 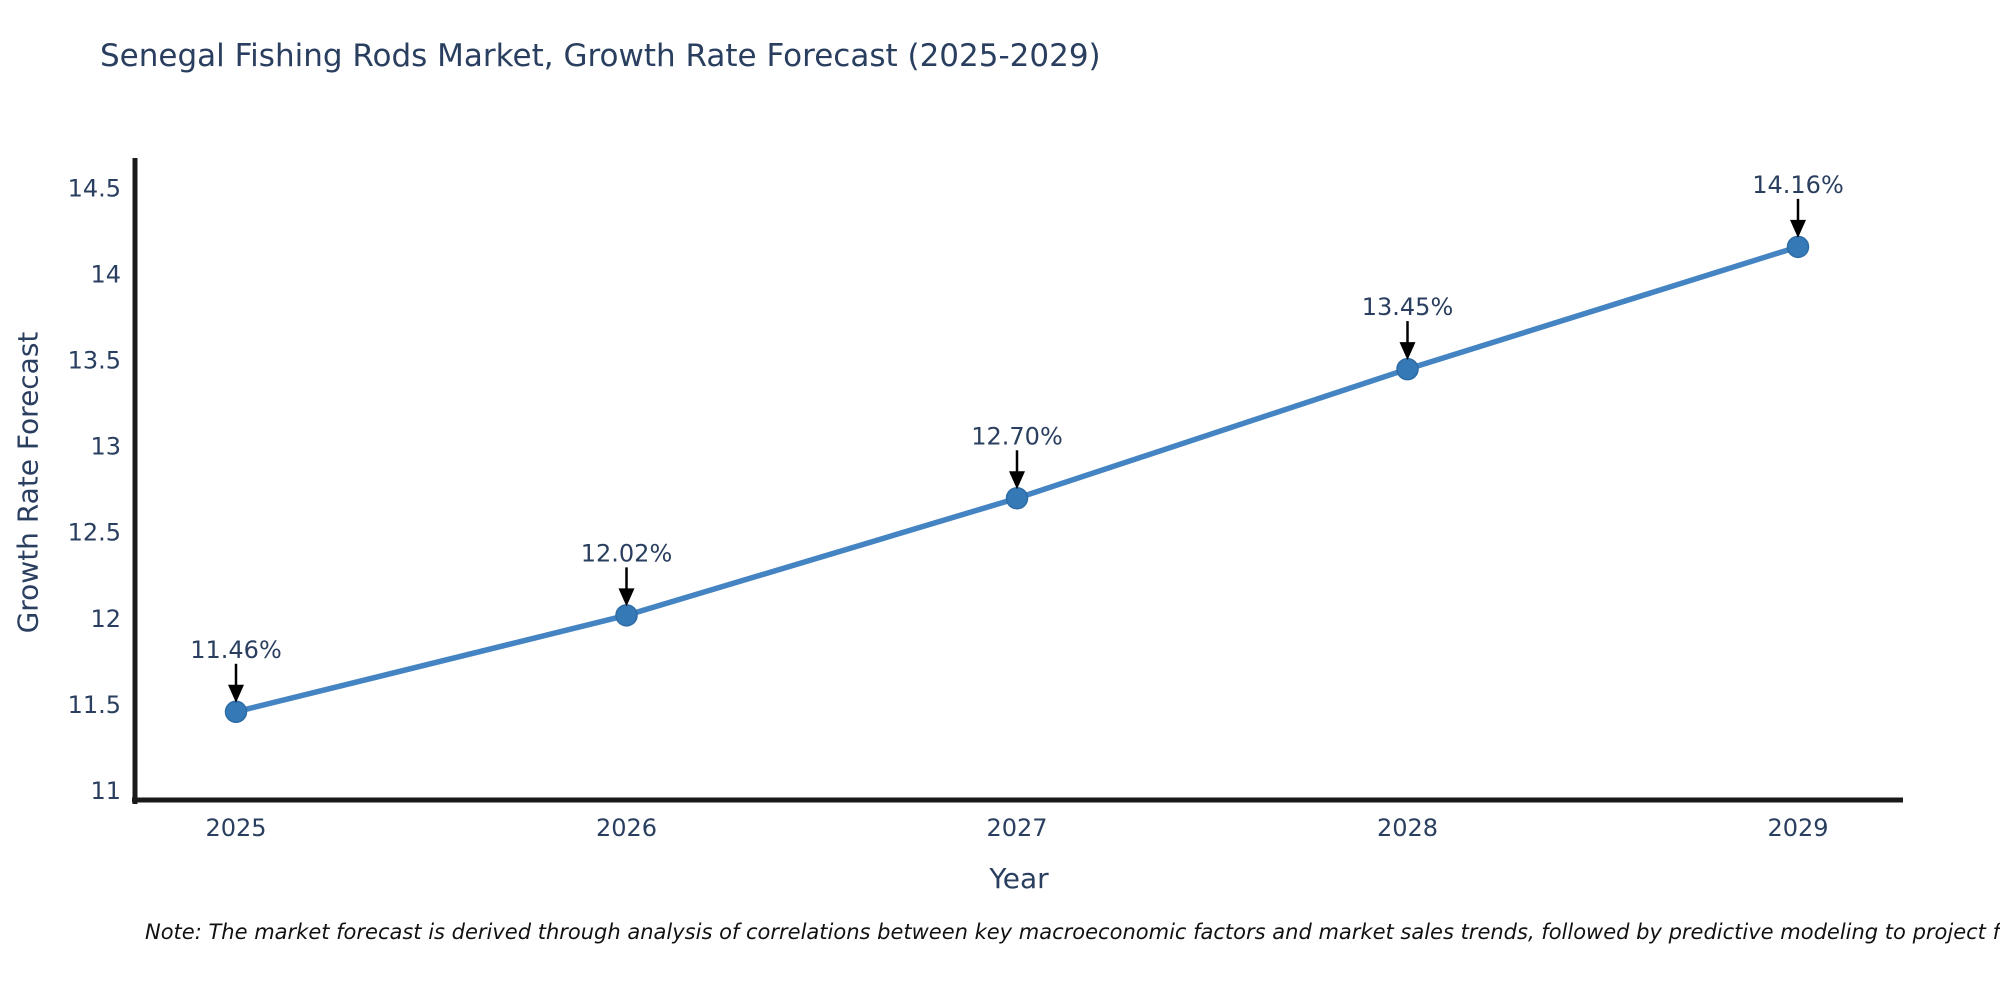 What do you see at coordinates (626, 828) in the screenshot?
I see `x-tick-label: 2026` at bounding box center [626, 828].